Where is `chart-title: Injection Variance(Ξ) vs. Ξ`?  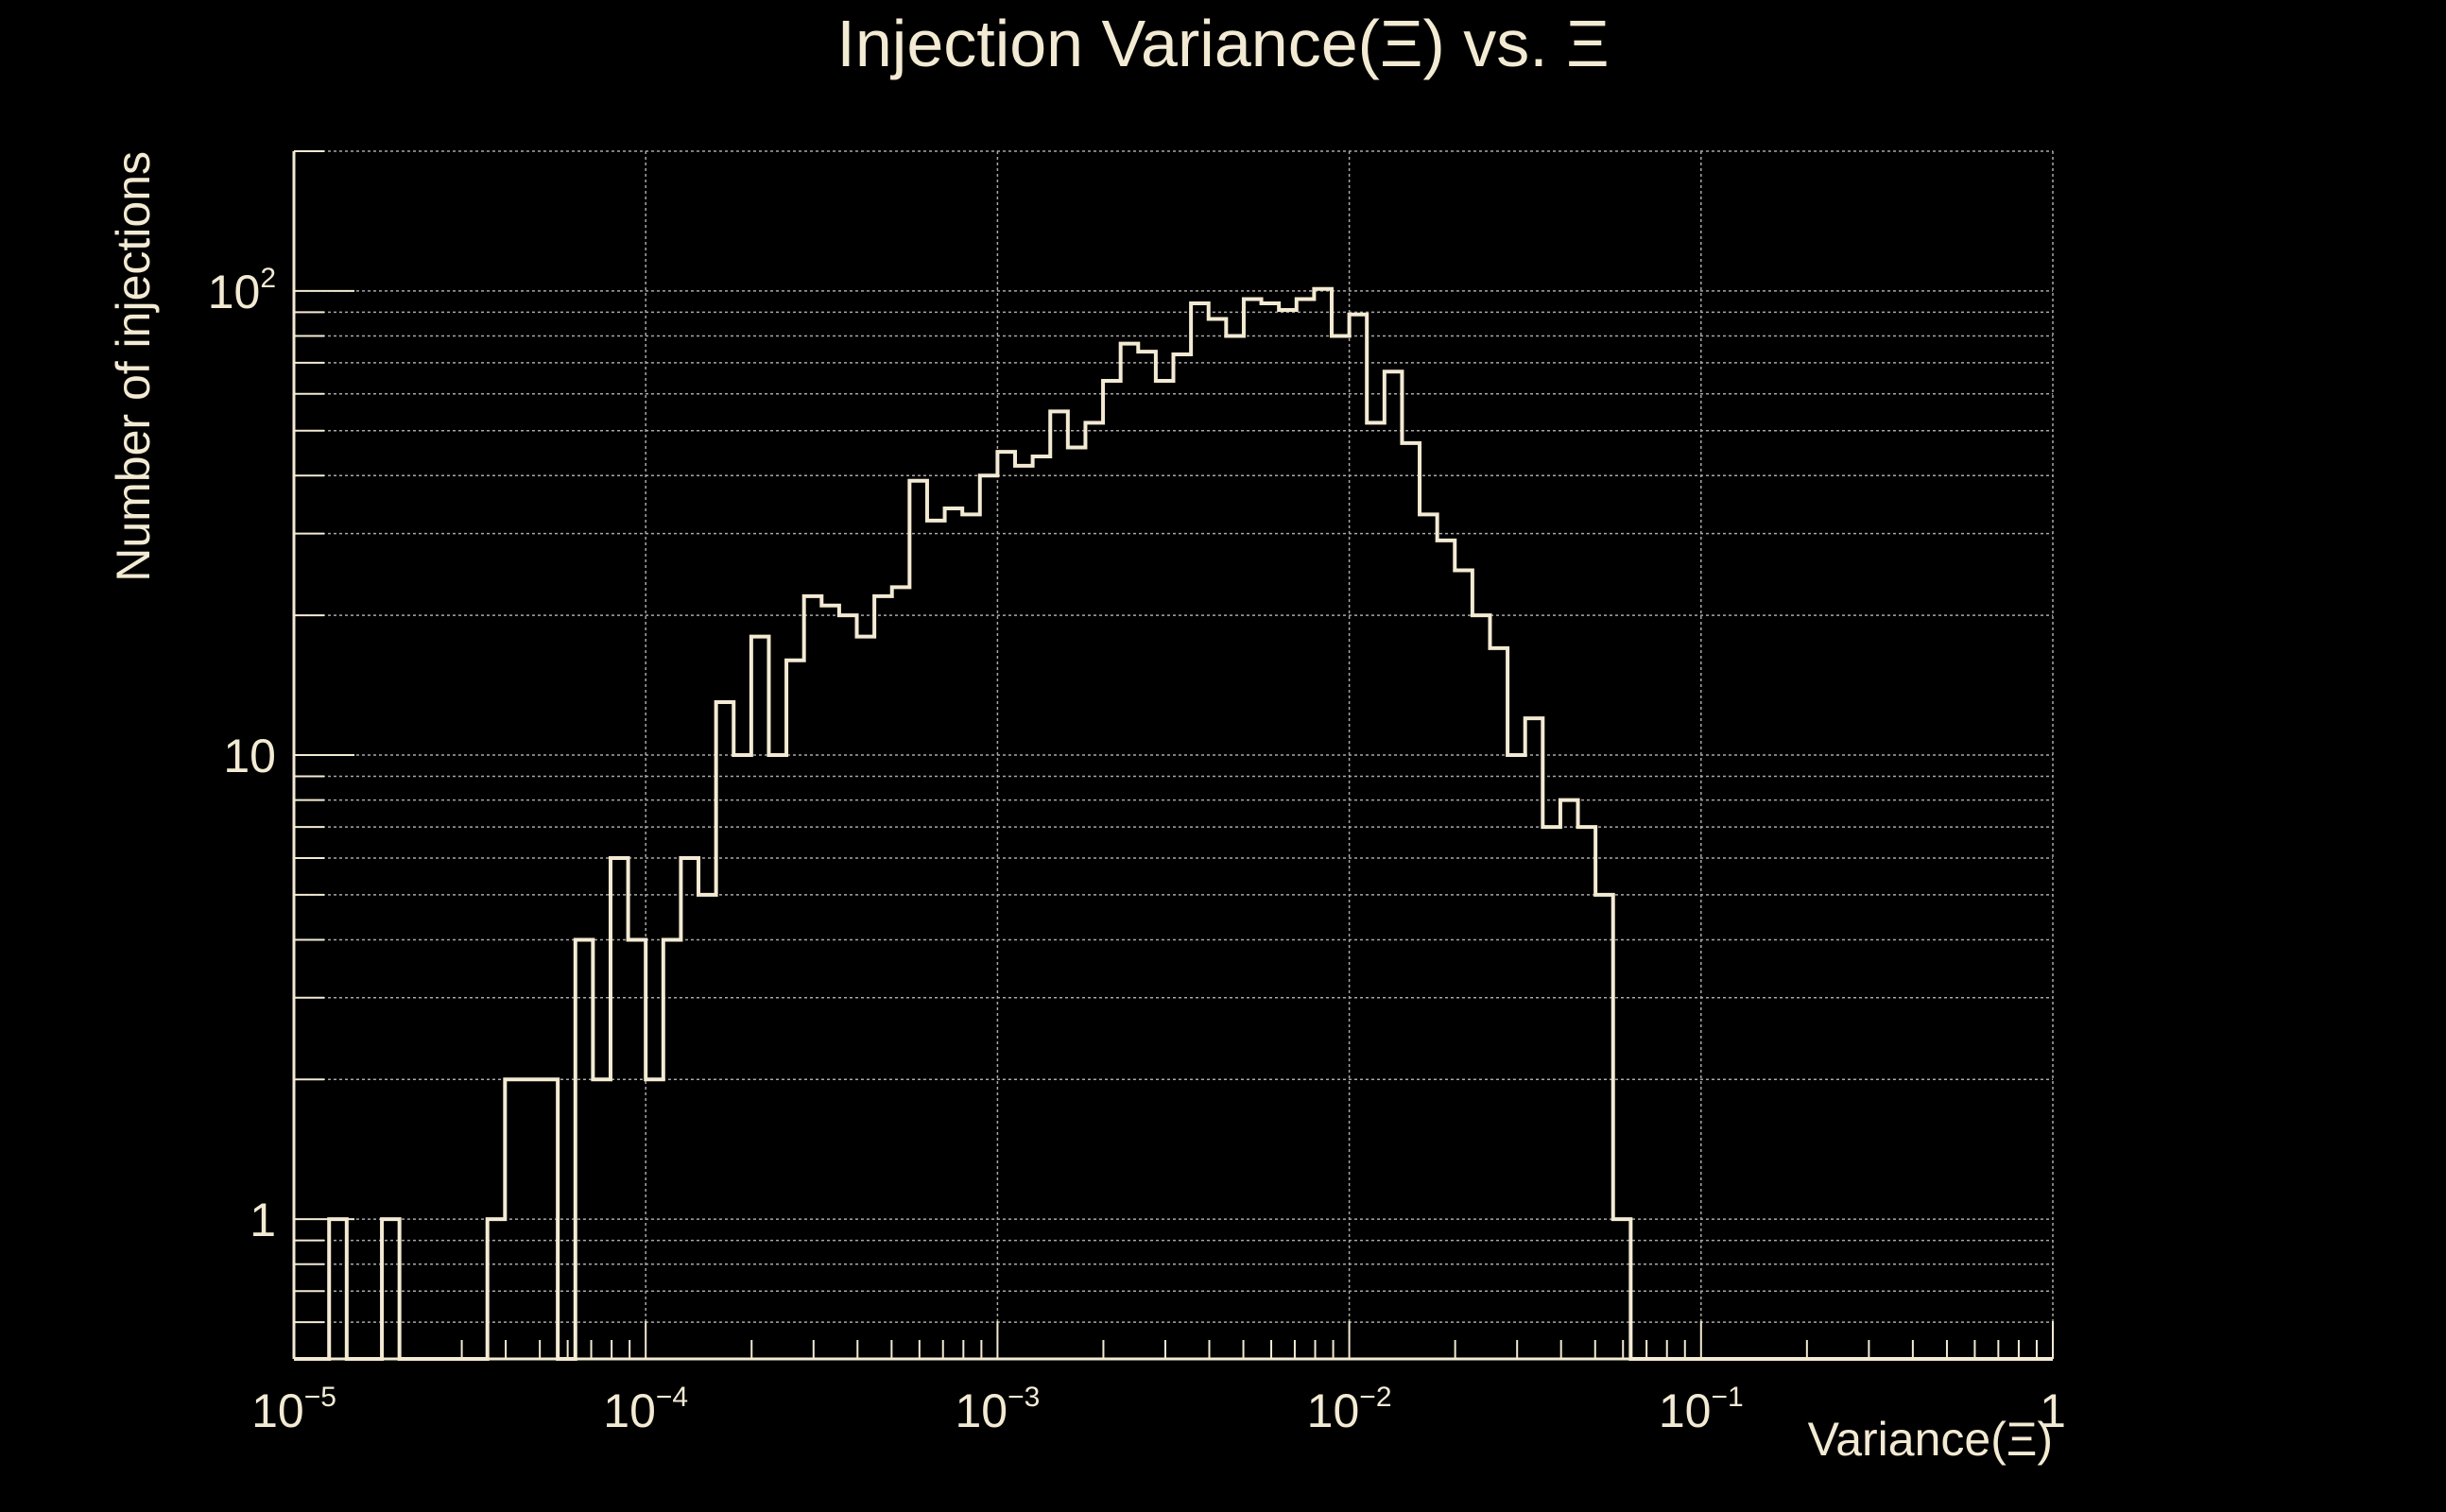
chart-title: Injection Variance(Ξ) vs. Ξ is located at coordinates (1222, 43).